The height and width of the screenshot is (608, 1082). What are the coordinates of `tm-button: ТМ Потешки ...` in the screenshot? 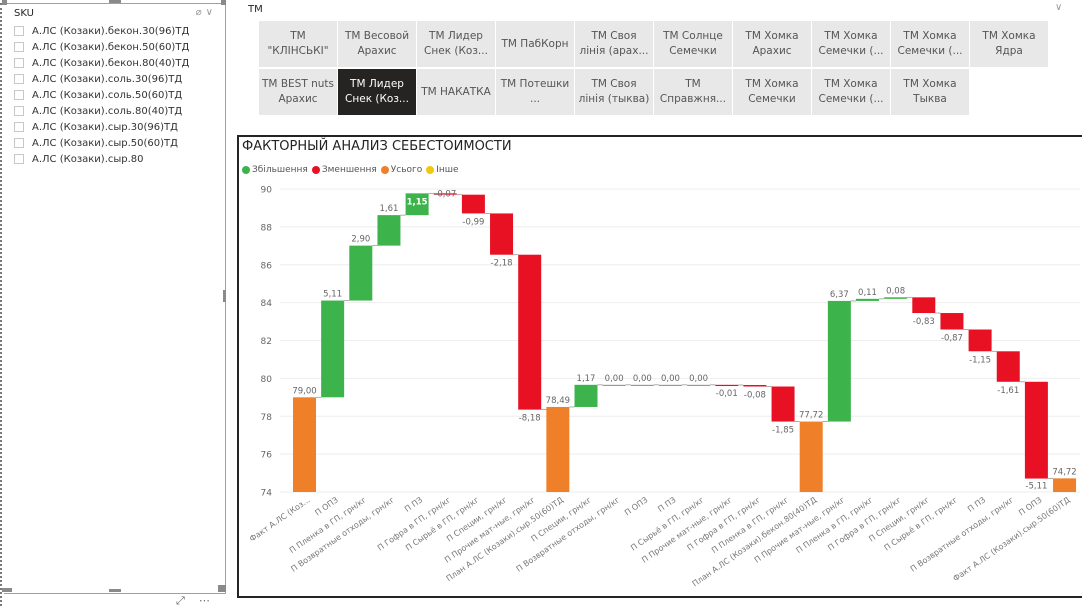 It's located at (535, 92).